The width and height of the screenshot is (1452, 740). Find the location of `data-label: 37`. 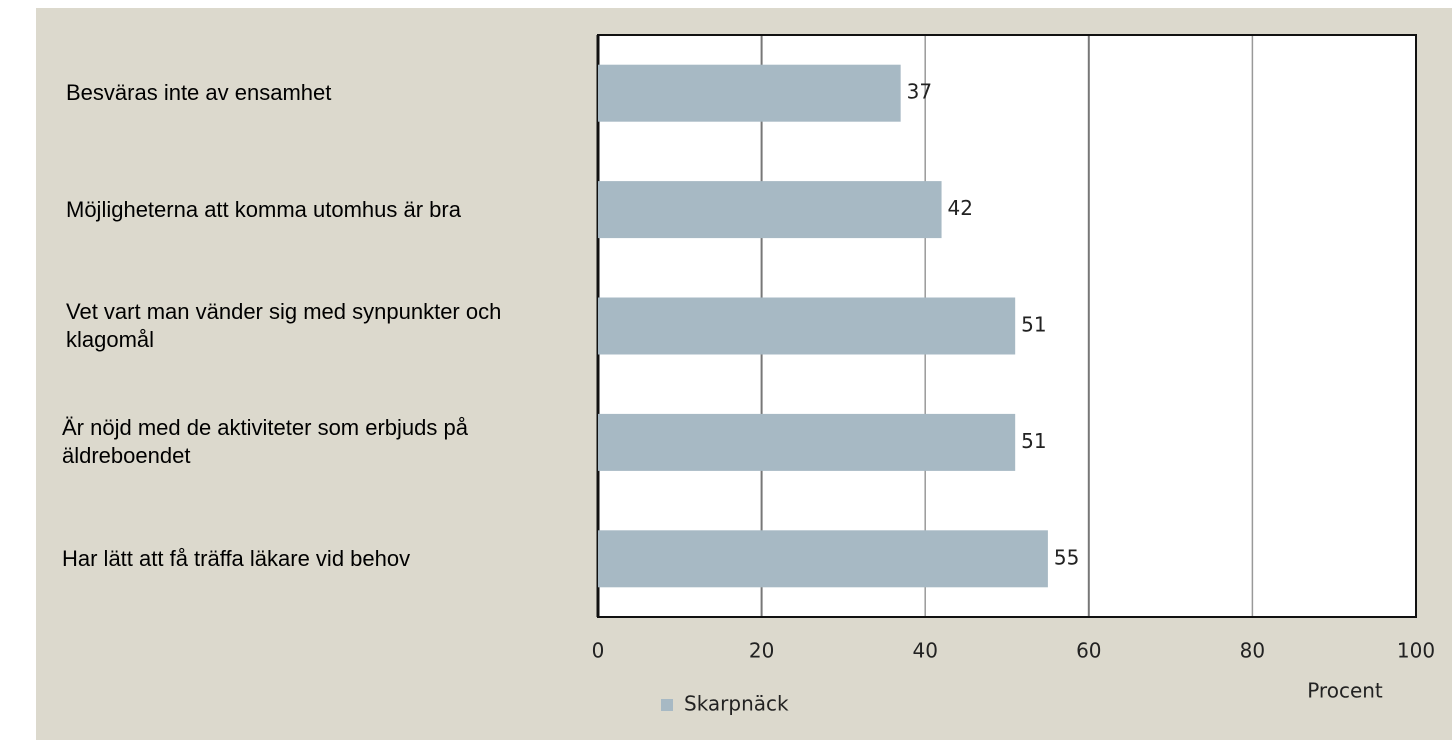

data-label: 37 is located at coordinates (919, 92).